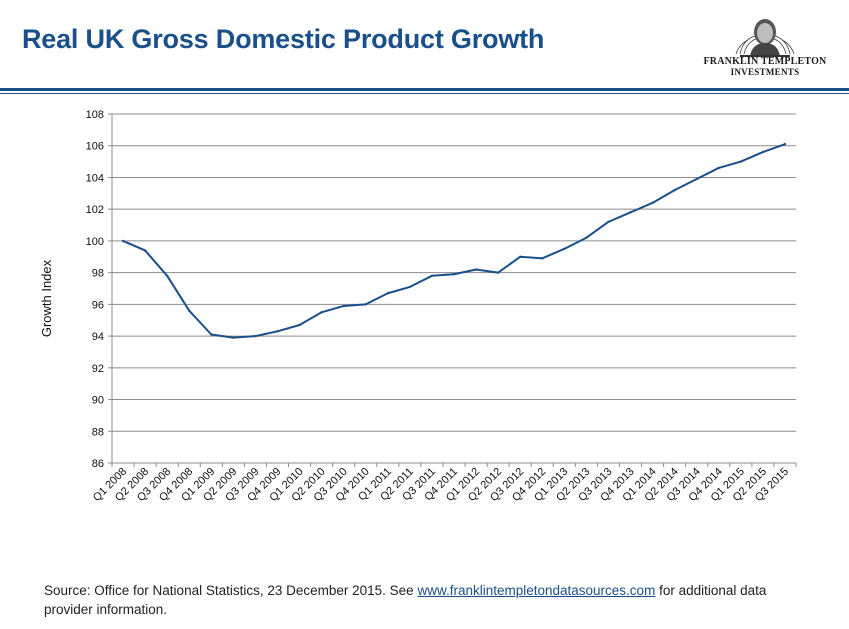 The image size is (849, 629). What do you see at coordinates (765, 72) in the screenshot?
I see `logo-line2: INVESTMENTS` at bounding box center [765, 72].